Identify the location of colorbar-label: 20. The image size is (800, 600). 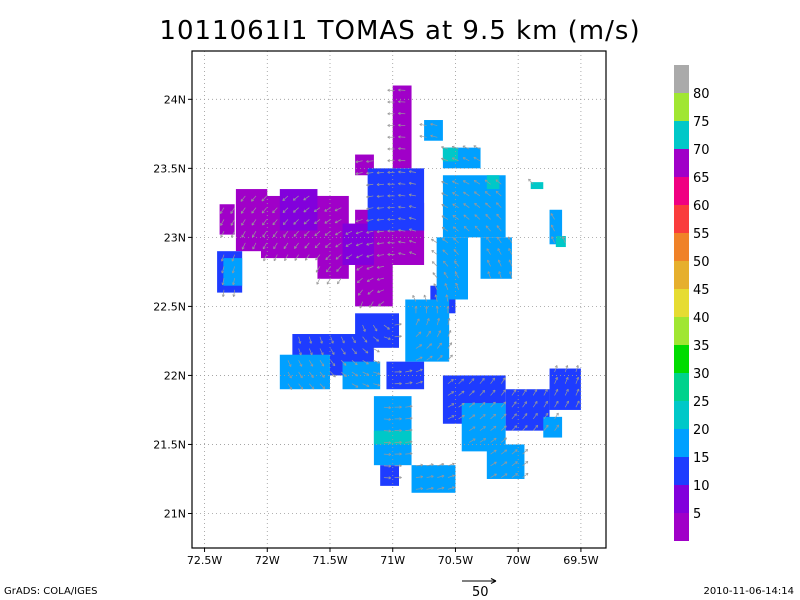
(701, 430).